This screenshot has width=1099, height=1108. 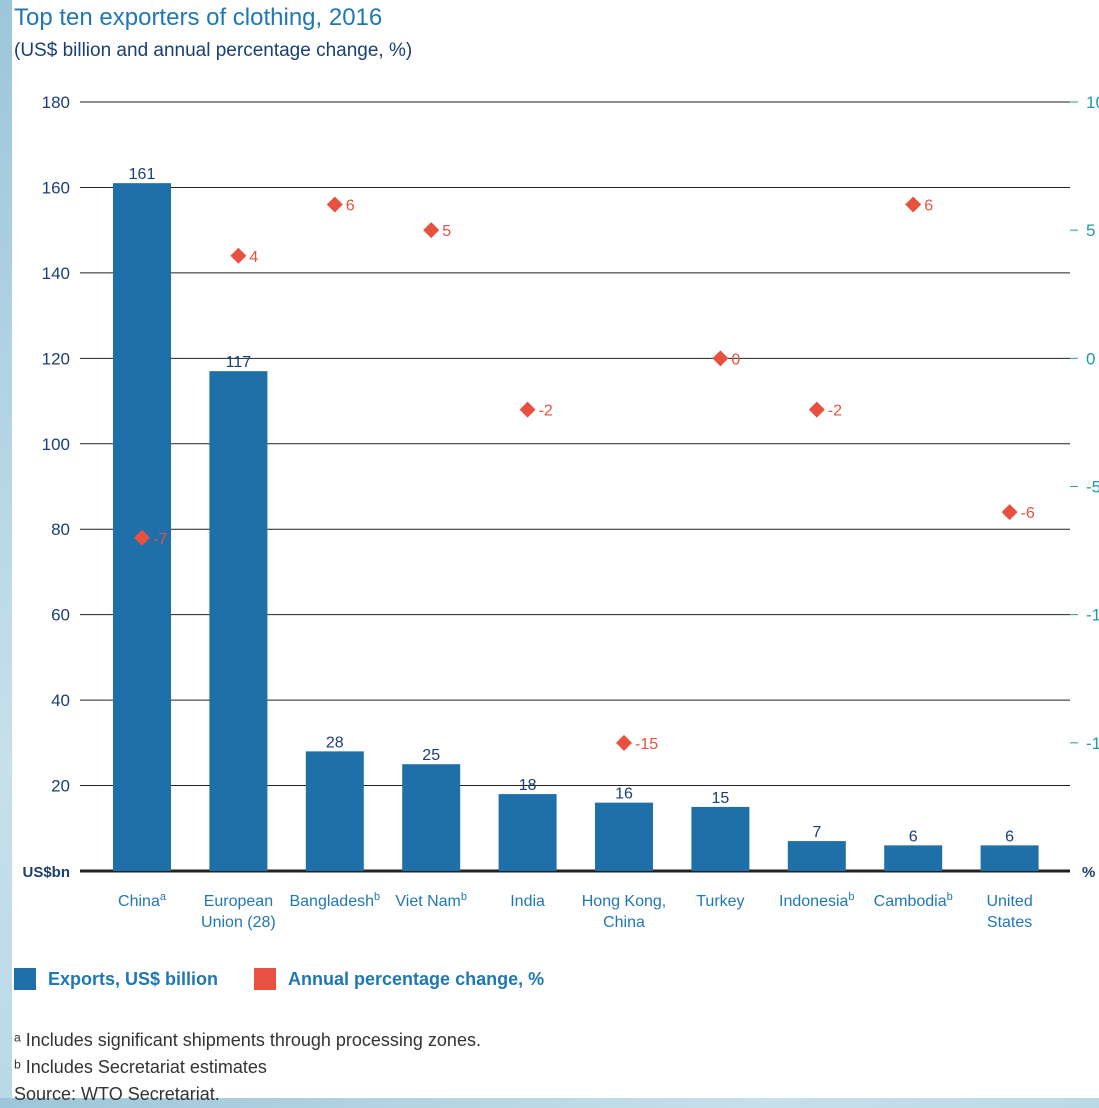 What do you see at coordinates (56, 187) in the screenshot?
I see `y-left-tick-label: 160` at bounding box center [56, 187].